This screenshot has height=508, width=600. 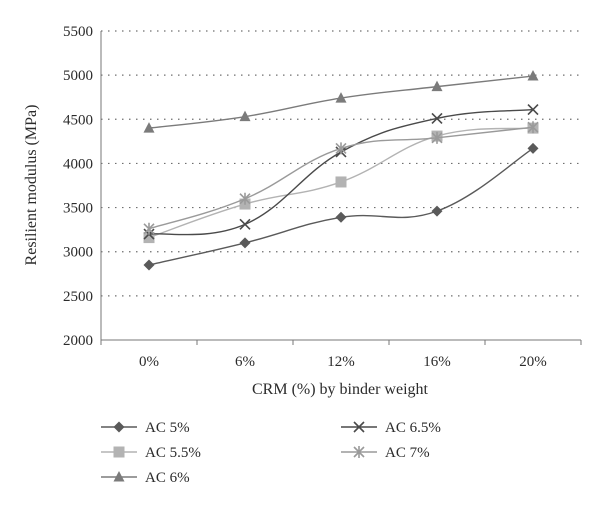 I want to click on y-tick-label: 5500, so click(x=78, y=32).